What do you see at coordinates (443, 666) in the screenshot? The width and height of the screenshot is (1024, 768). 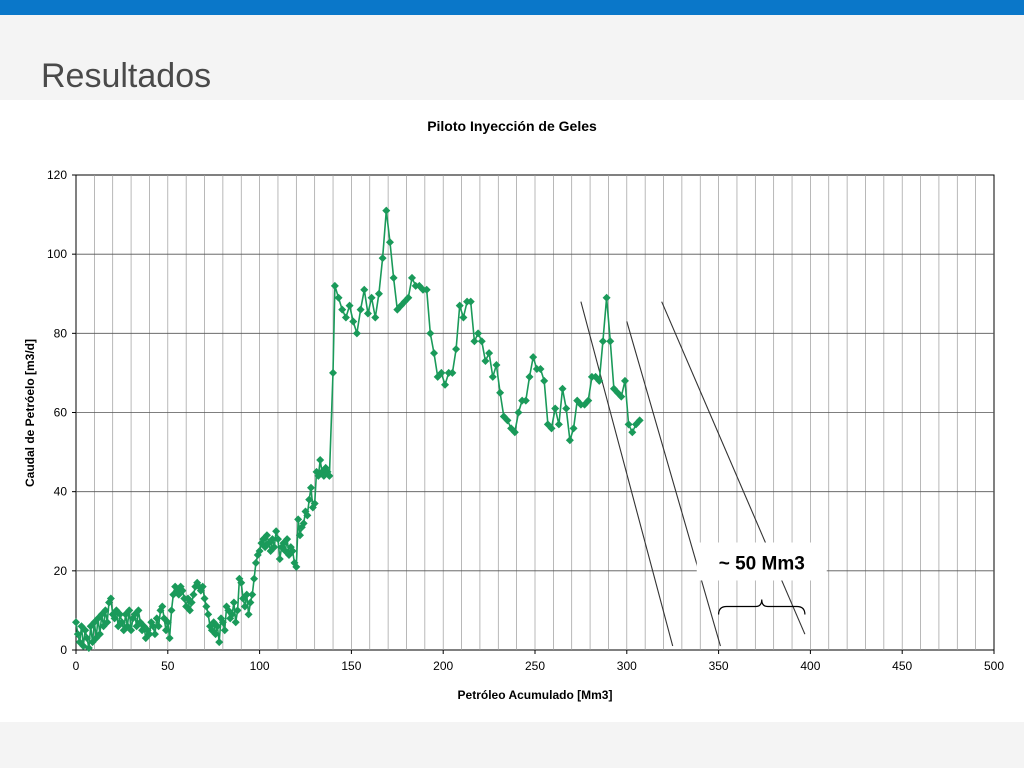 I see `x-tick-label: 200` at bounding box center [443, 666].